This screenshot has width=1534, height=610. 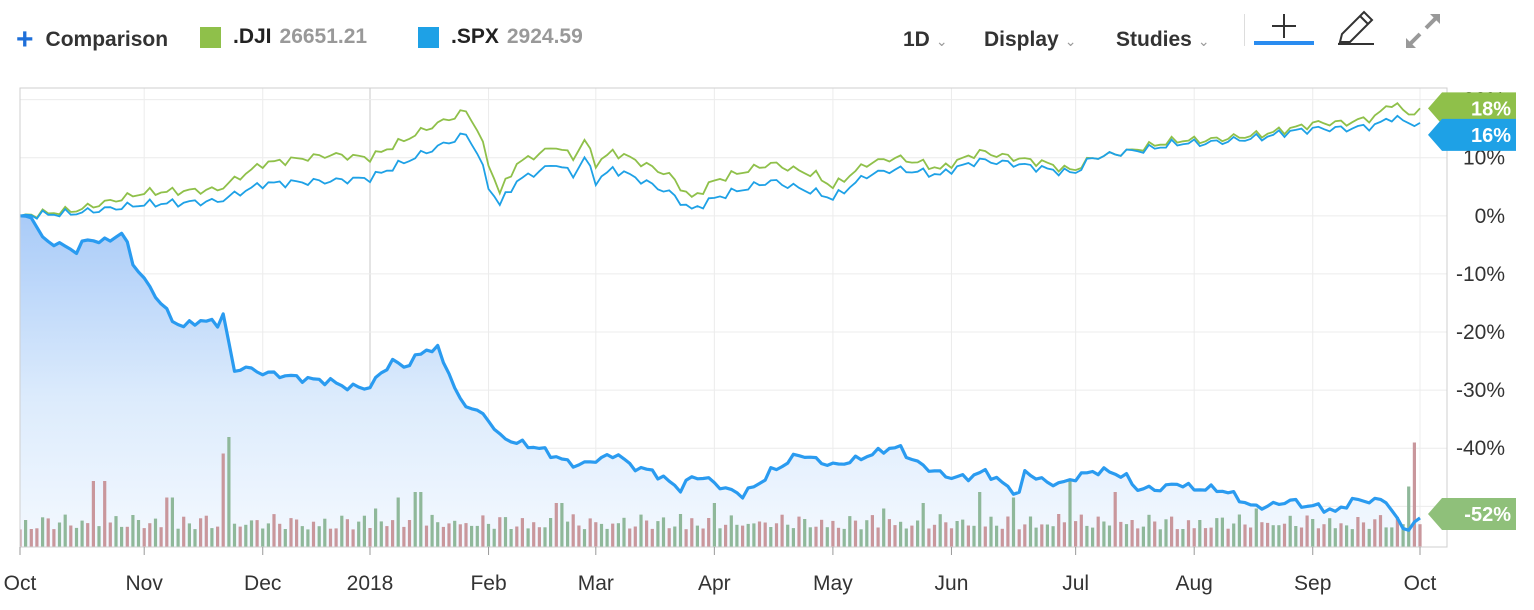 What do you see at coordinates (500, 37) in the screenshot?
I see `legend-item-spx: .SPX 2924.59` at bounding box center [500, 37].